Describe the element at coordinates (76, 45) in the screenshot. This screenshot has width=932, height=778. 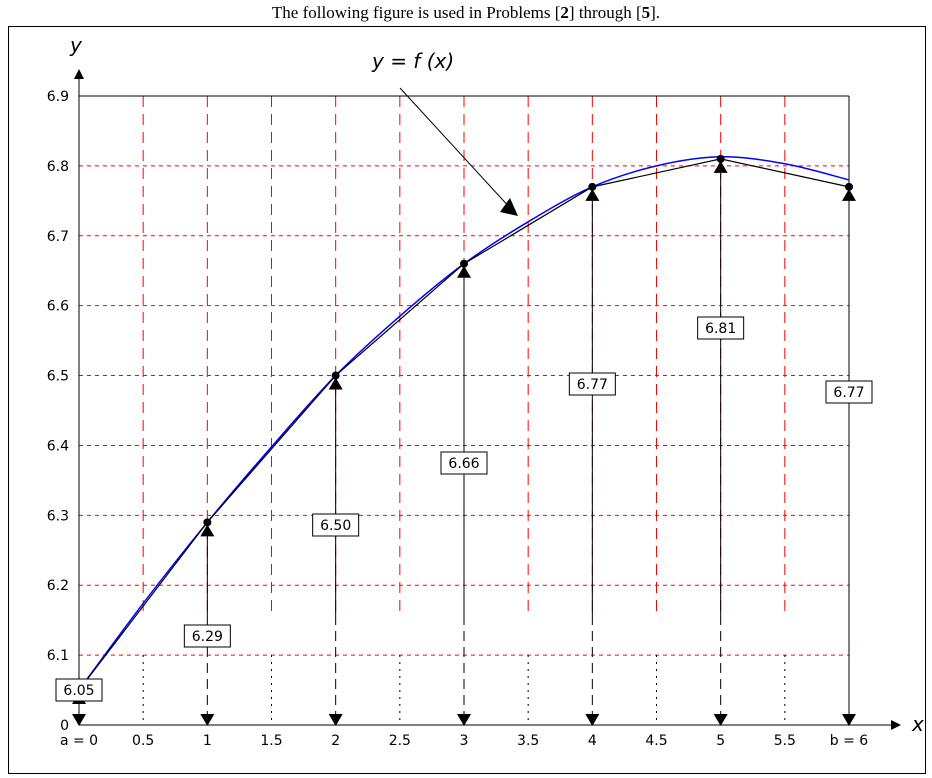
I see `y-axis-label: y` at that location.